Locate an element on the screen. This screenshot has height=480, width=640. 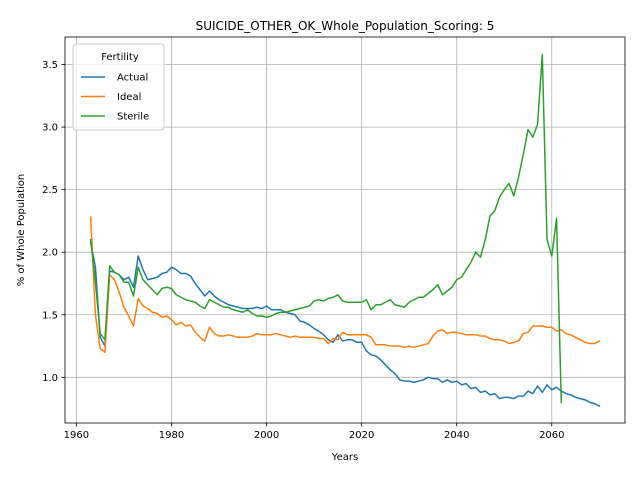
y-tick-label: 2.0 is located at coordinates (50, 253).